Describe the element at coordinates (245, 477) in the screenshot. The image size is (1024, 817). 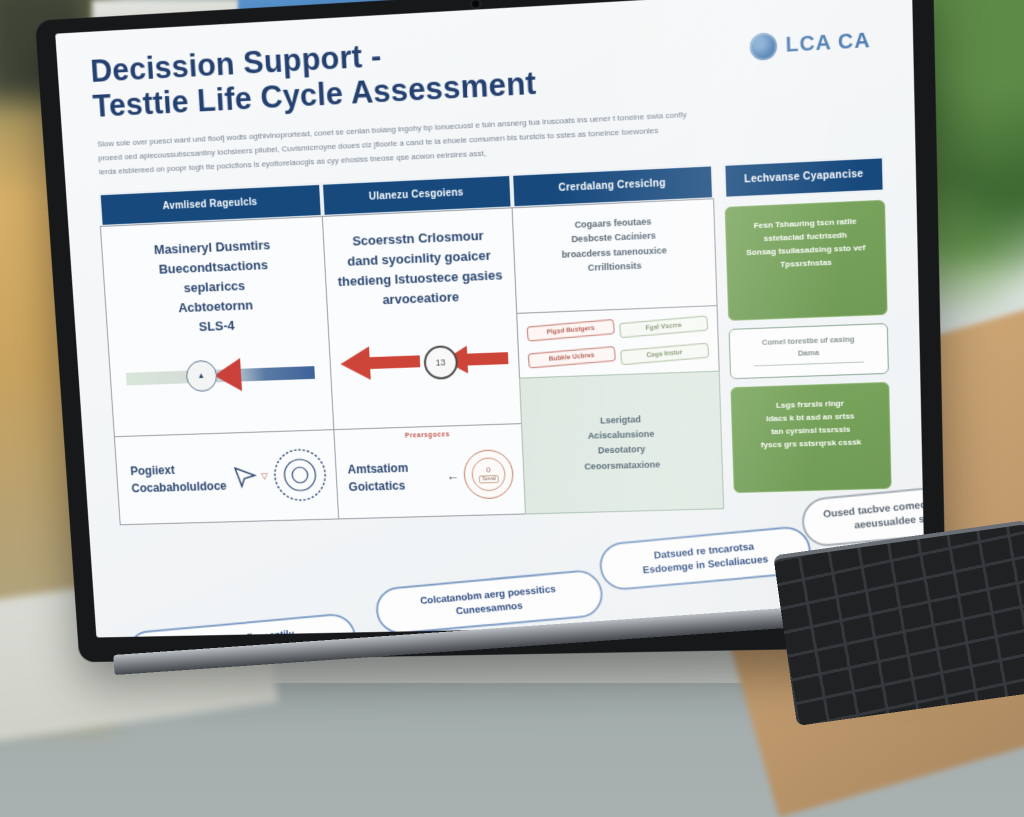
I see `cursor-icon` at that location.